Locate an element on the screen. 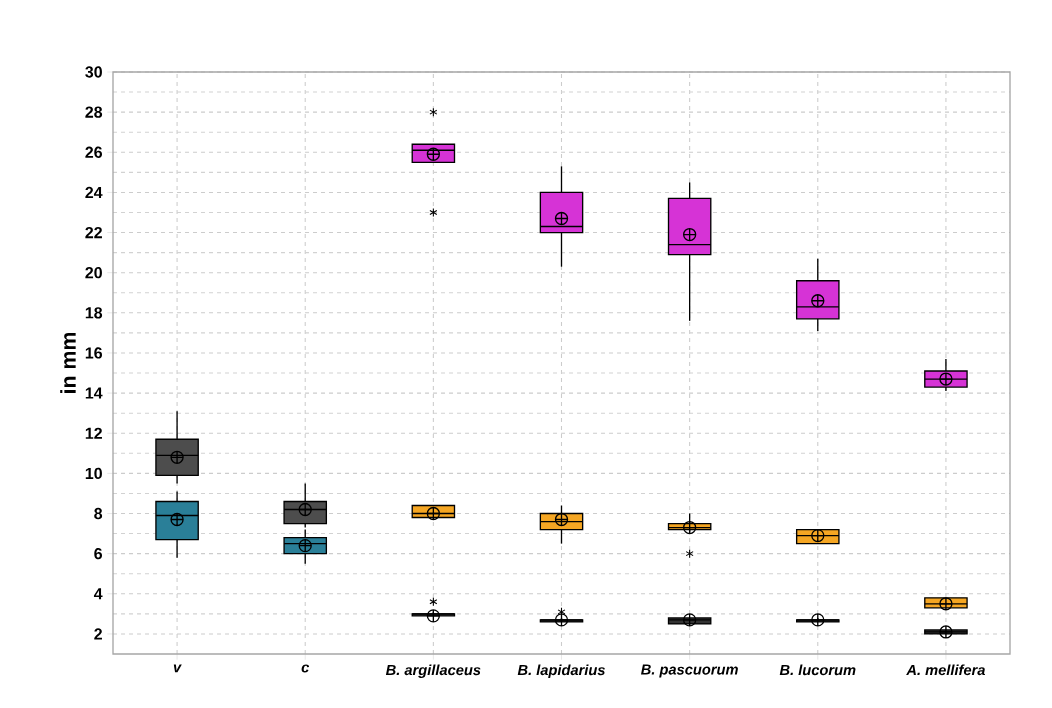 The width and height of the screenshot is (1052, 708). x-tick-label: c is located at coordinates (305, 668).